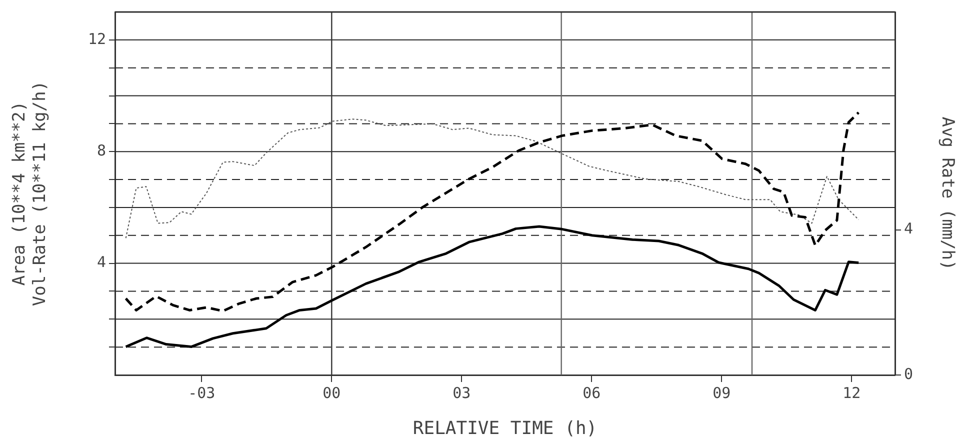 This screenshot has height=444, width=971. Describe the element at coordinates (101, 151) in the screenshot. I see `y-tick-label: 8` at that location.